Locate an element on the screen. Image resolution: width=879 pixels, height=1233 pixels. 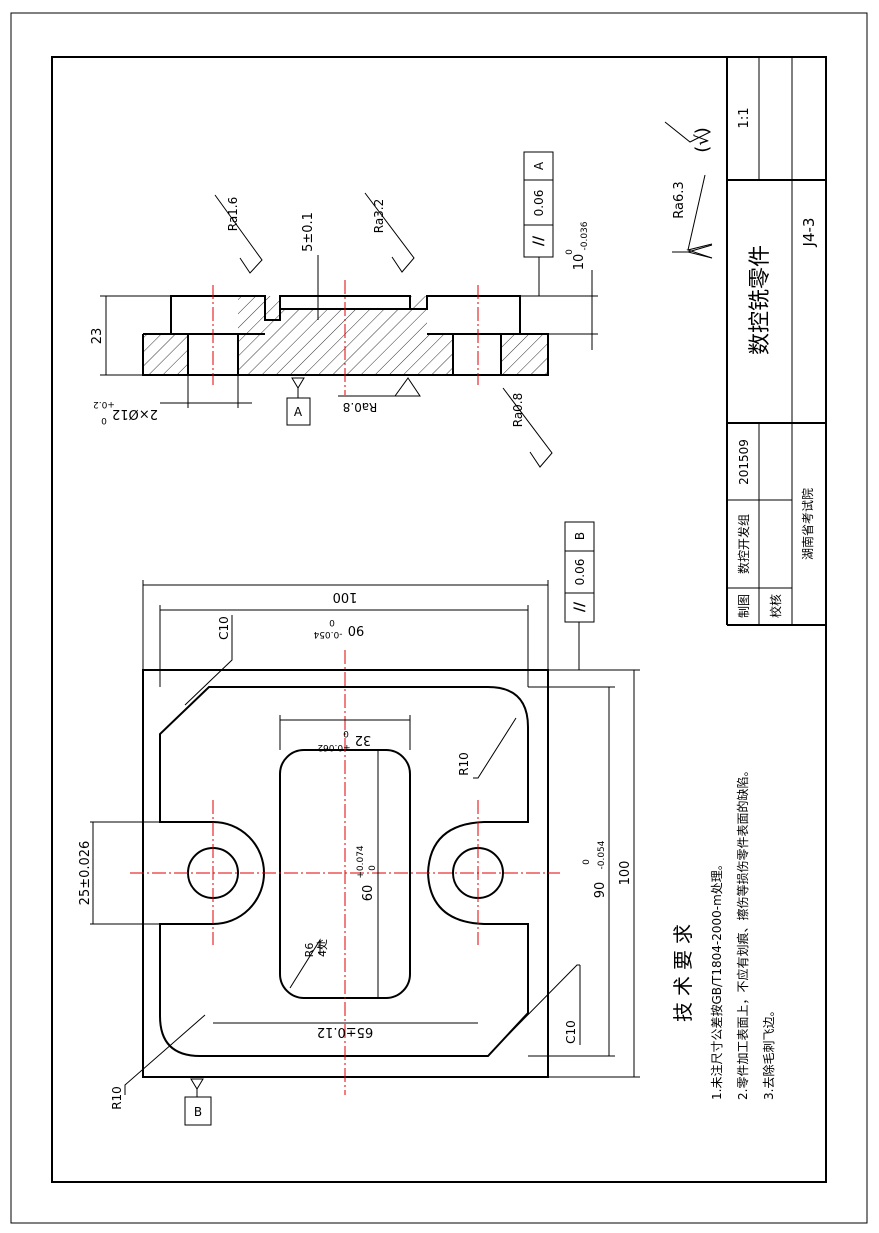
dim-32-lower: 0 is located at coordinates (346, 733).